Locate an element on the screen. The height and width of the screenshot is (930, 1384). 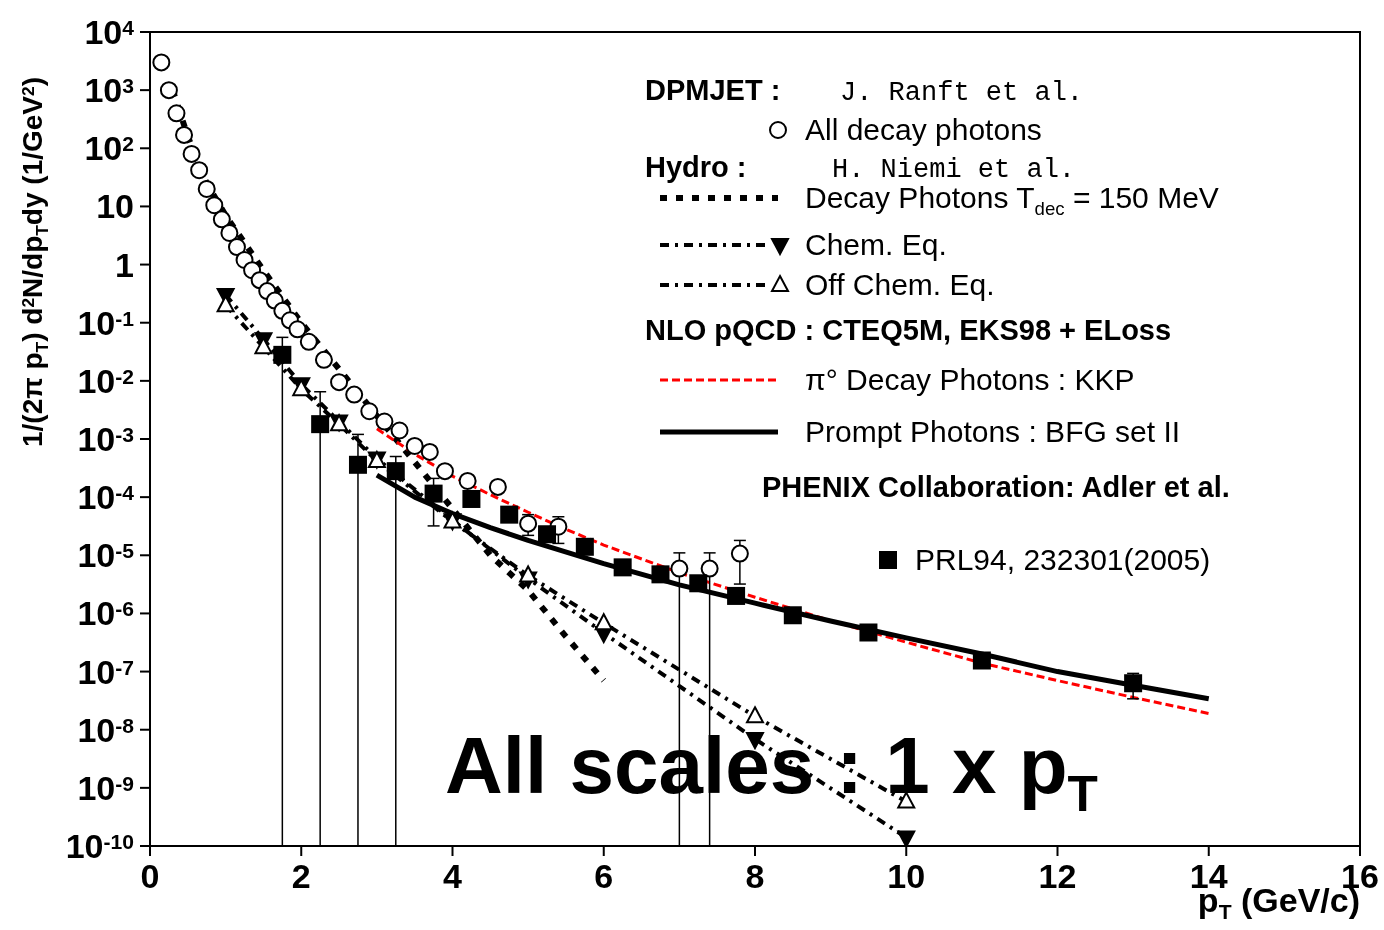
y-tick-label: 10$^{2}$ is located at coordinates (109, 148).